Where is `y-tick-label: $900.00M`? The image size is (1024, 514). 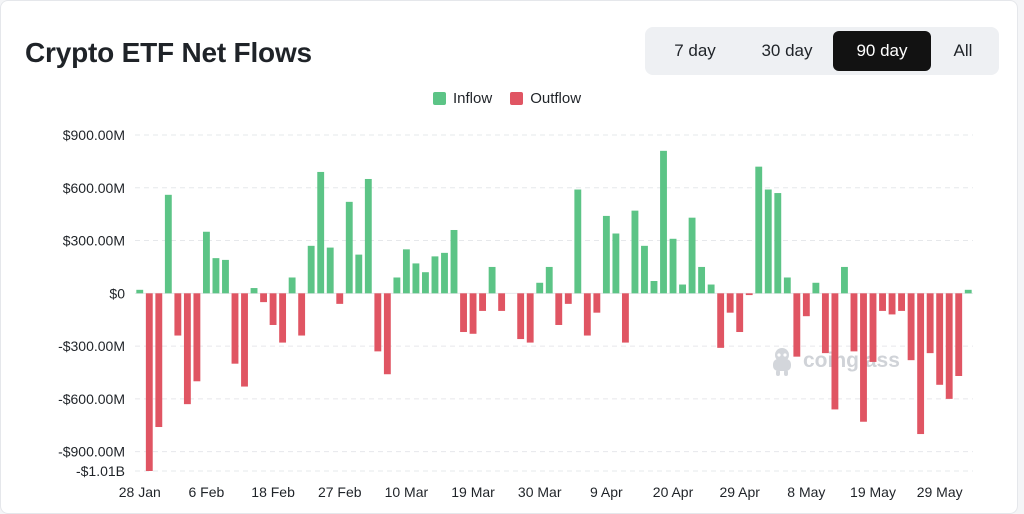
y-tick-label: $900.00M is located at coordinates (94, 135).